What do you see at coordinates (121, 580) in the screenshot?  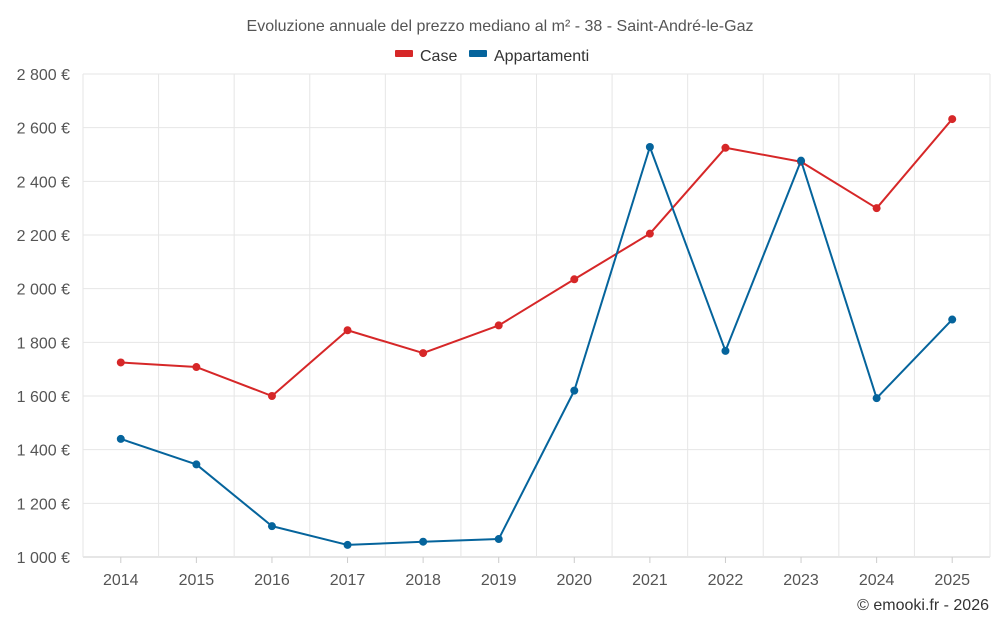 I see `x-tick-label: 2014` at bounding box center [121, 580].